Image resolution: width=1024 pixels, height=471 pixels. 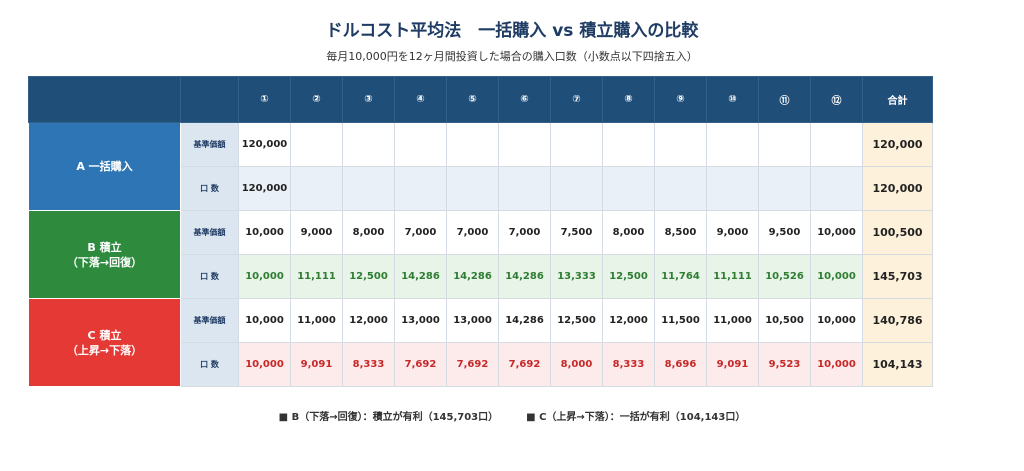 I want to click on header-row: ① ② ③ ④ ⑤ ⑥ ⑦ ⑧ ⑨ ⑩ ⑪ ⑫ 合計, so click(x=480, y=99).